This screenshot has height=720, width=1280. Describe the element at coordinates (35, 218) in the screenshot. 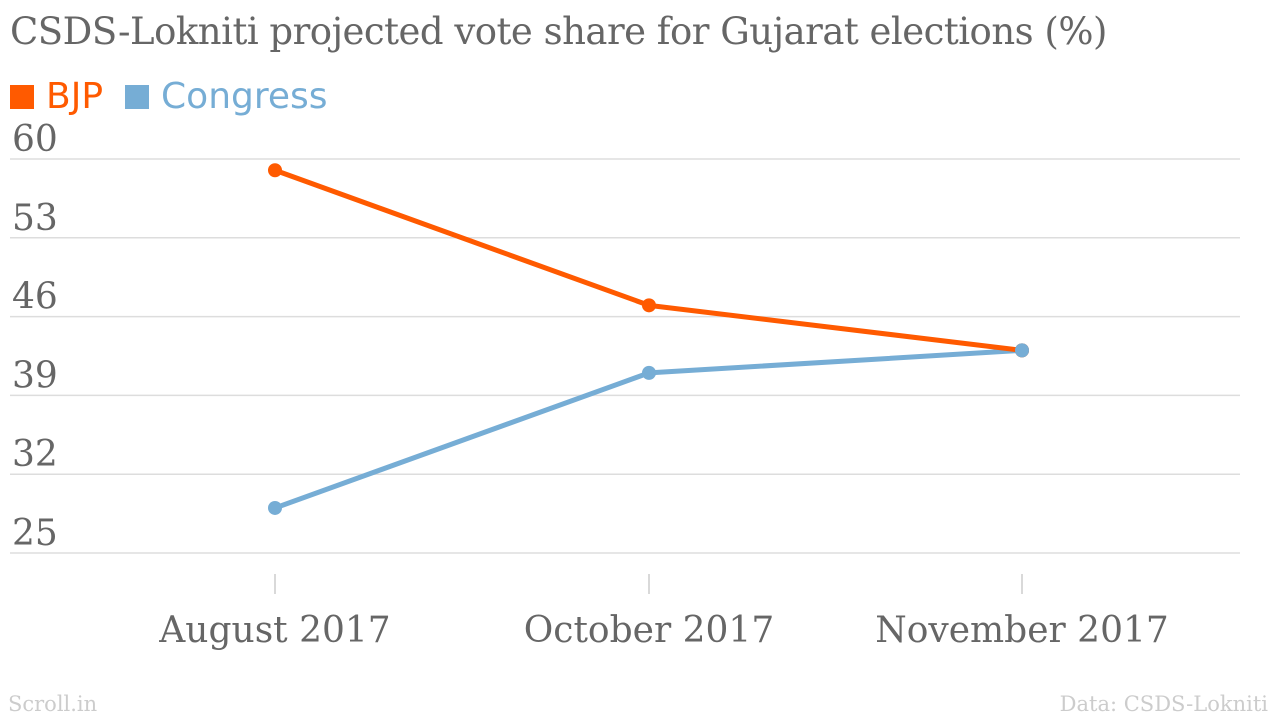

I see `y-tick-label: 53` at that location.